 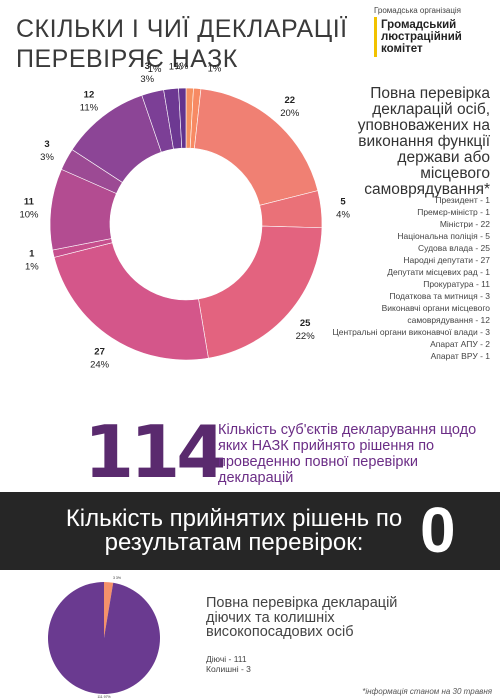 I want to click on pie-value-label: 111 97%, so click(x=103, y=697).